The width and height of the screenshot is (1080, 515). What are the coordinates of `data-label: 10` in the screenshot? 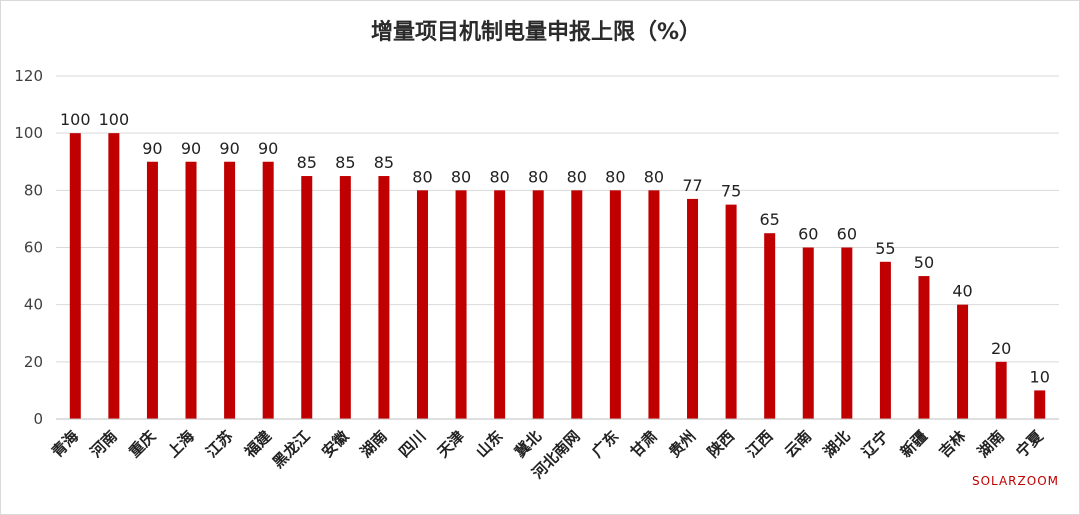 It's located at (1040, 376).